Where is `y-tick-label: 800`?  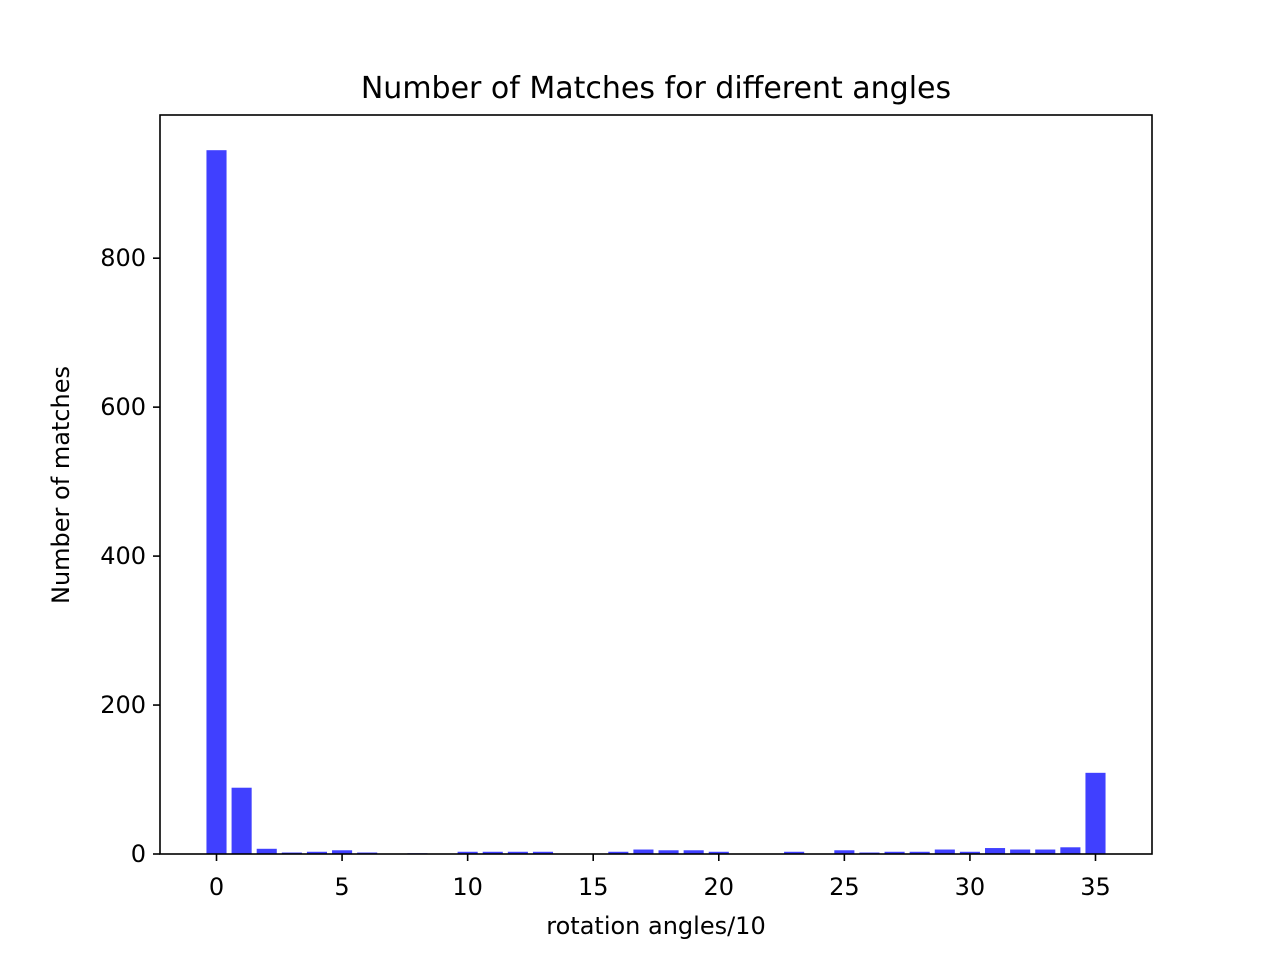 y-tick-label: 800 is located at coordinates (123, 258).